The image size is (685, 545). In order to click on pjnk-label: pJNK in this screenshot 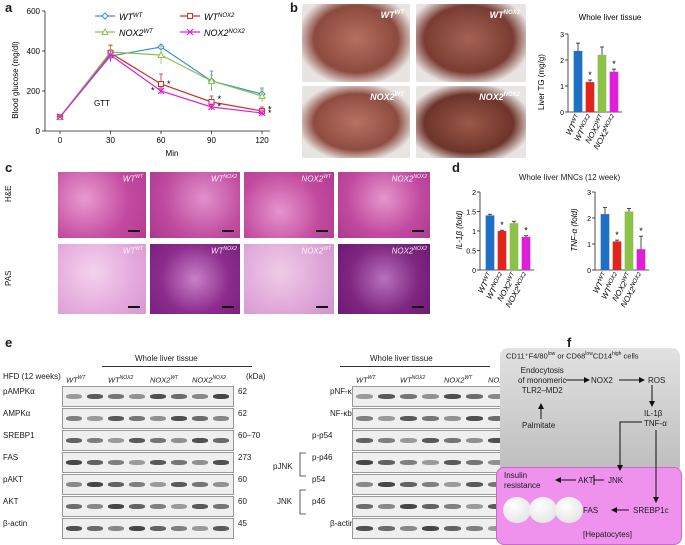, I will do `click(283, 466)`.